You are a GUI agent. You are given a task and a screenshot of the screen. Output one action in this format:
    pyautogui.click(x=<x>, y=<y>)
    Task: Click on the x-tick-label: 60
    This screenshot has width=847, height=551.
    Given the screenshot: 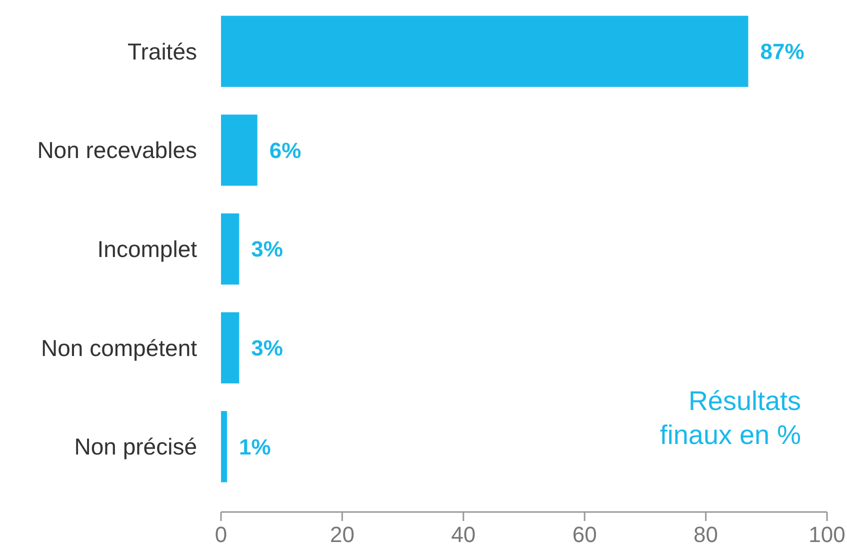 What is the action you would take?
    pyautogui.click(x=584, y=534)
    